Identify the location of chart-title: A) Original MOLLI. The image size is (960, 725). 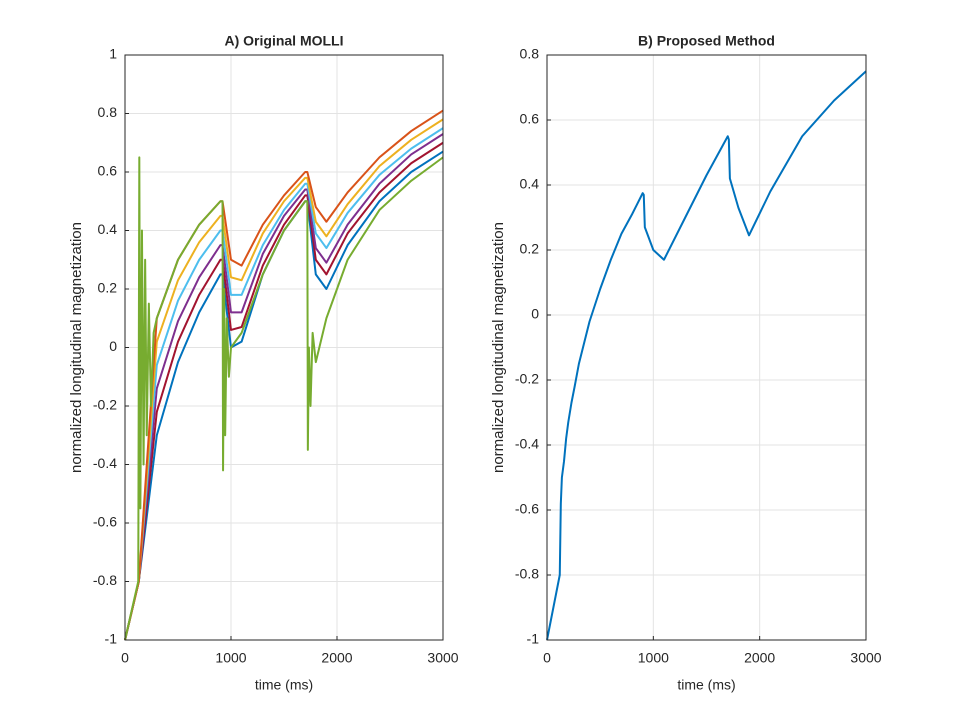
(284, 41).